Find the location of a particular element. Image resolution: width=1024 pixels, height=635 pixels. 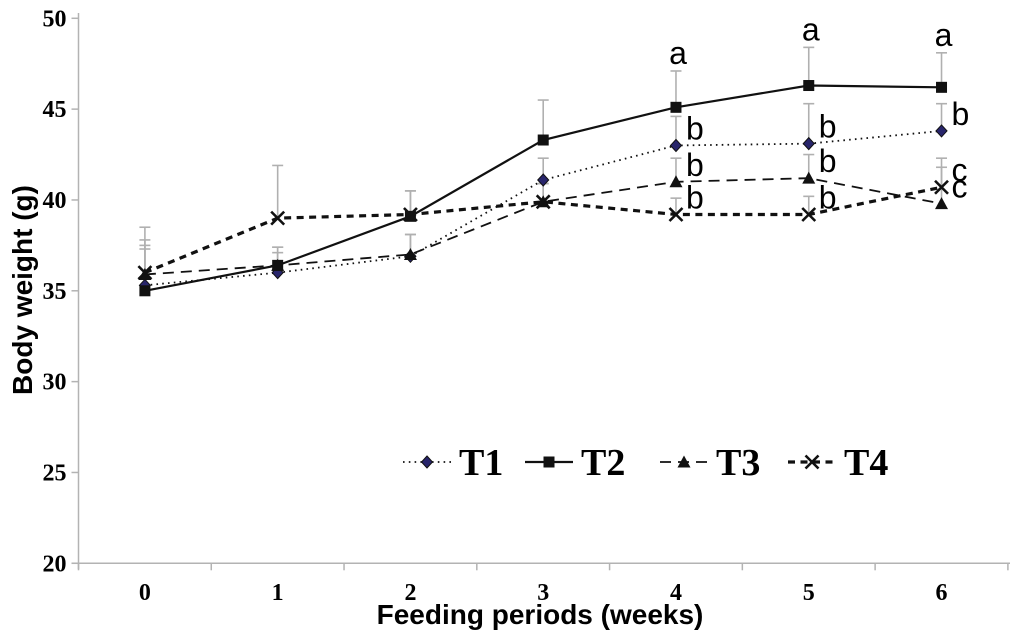

legend-label-T4: T4 is located at coordinates (866, 463).